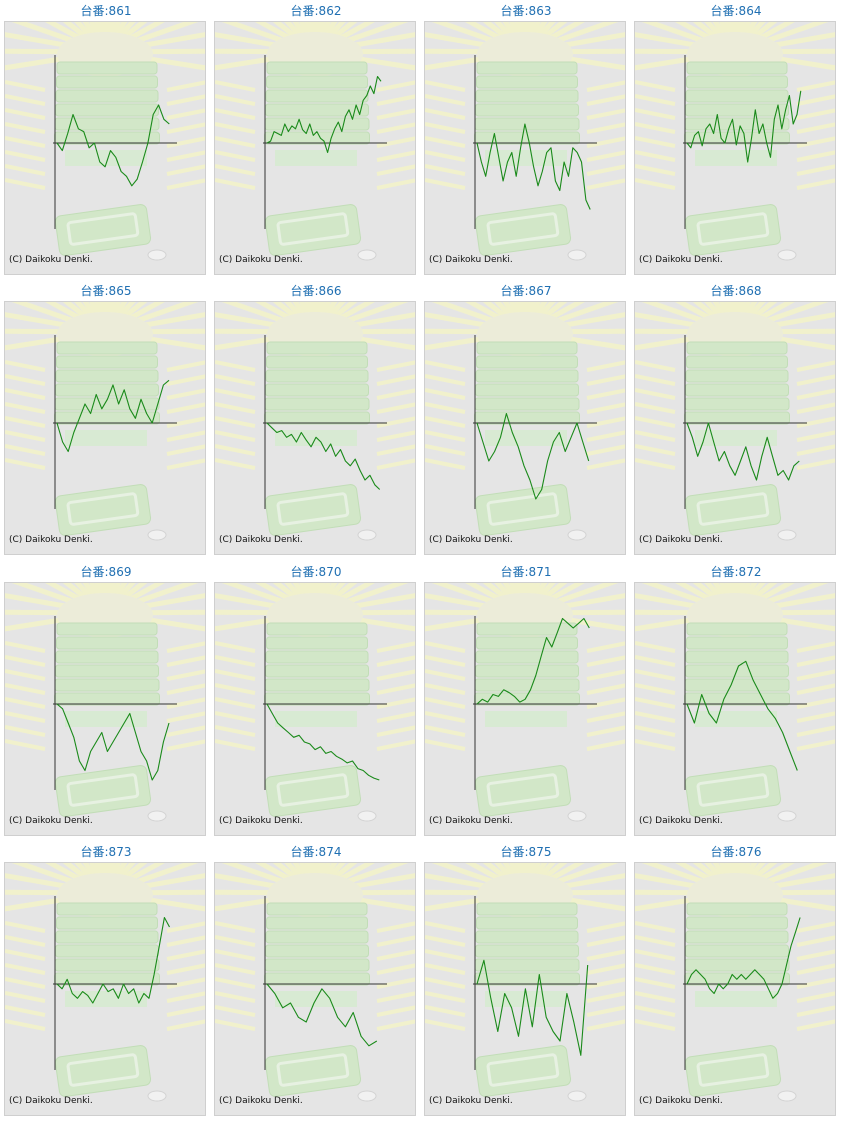  Describe the element at coordinates (736, 572) in the screenshot. I see `machine-number-title: 台番:872` at that location.